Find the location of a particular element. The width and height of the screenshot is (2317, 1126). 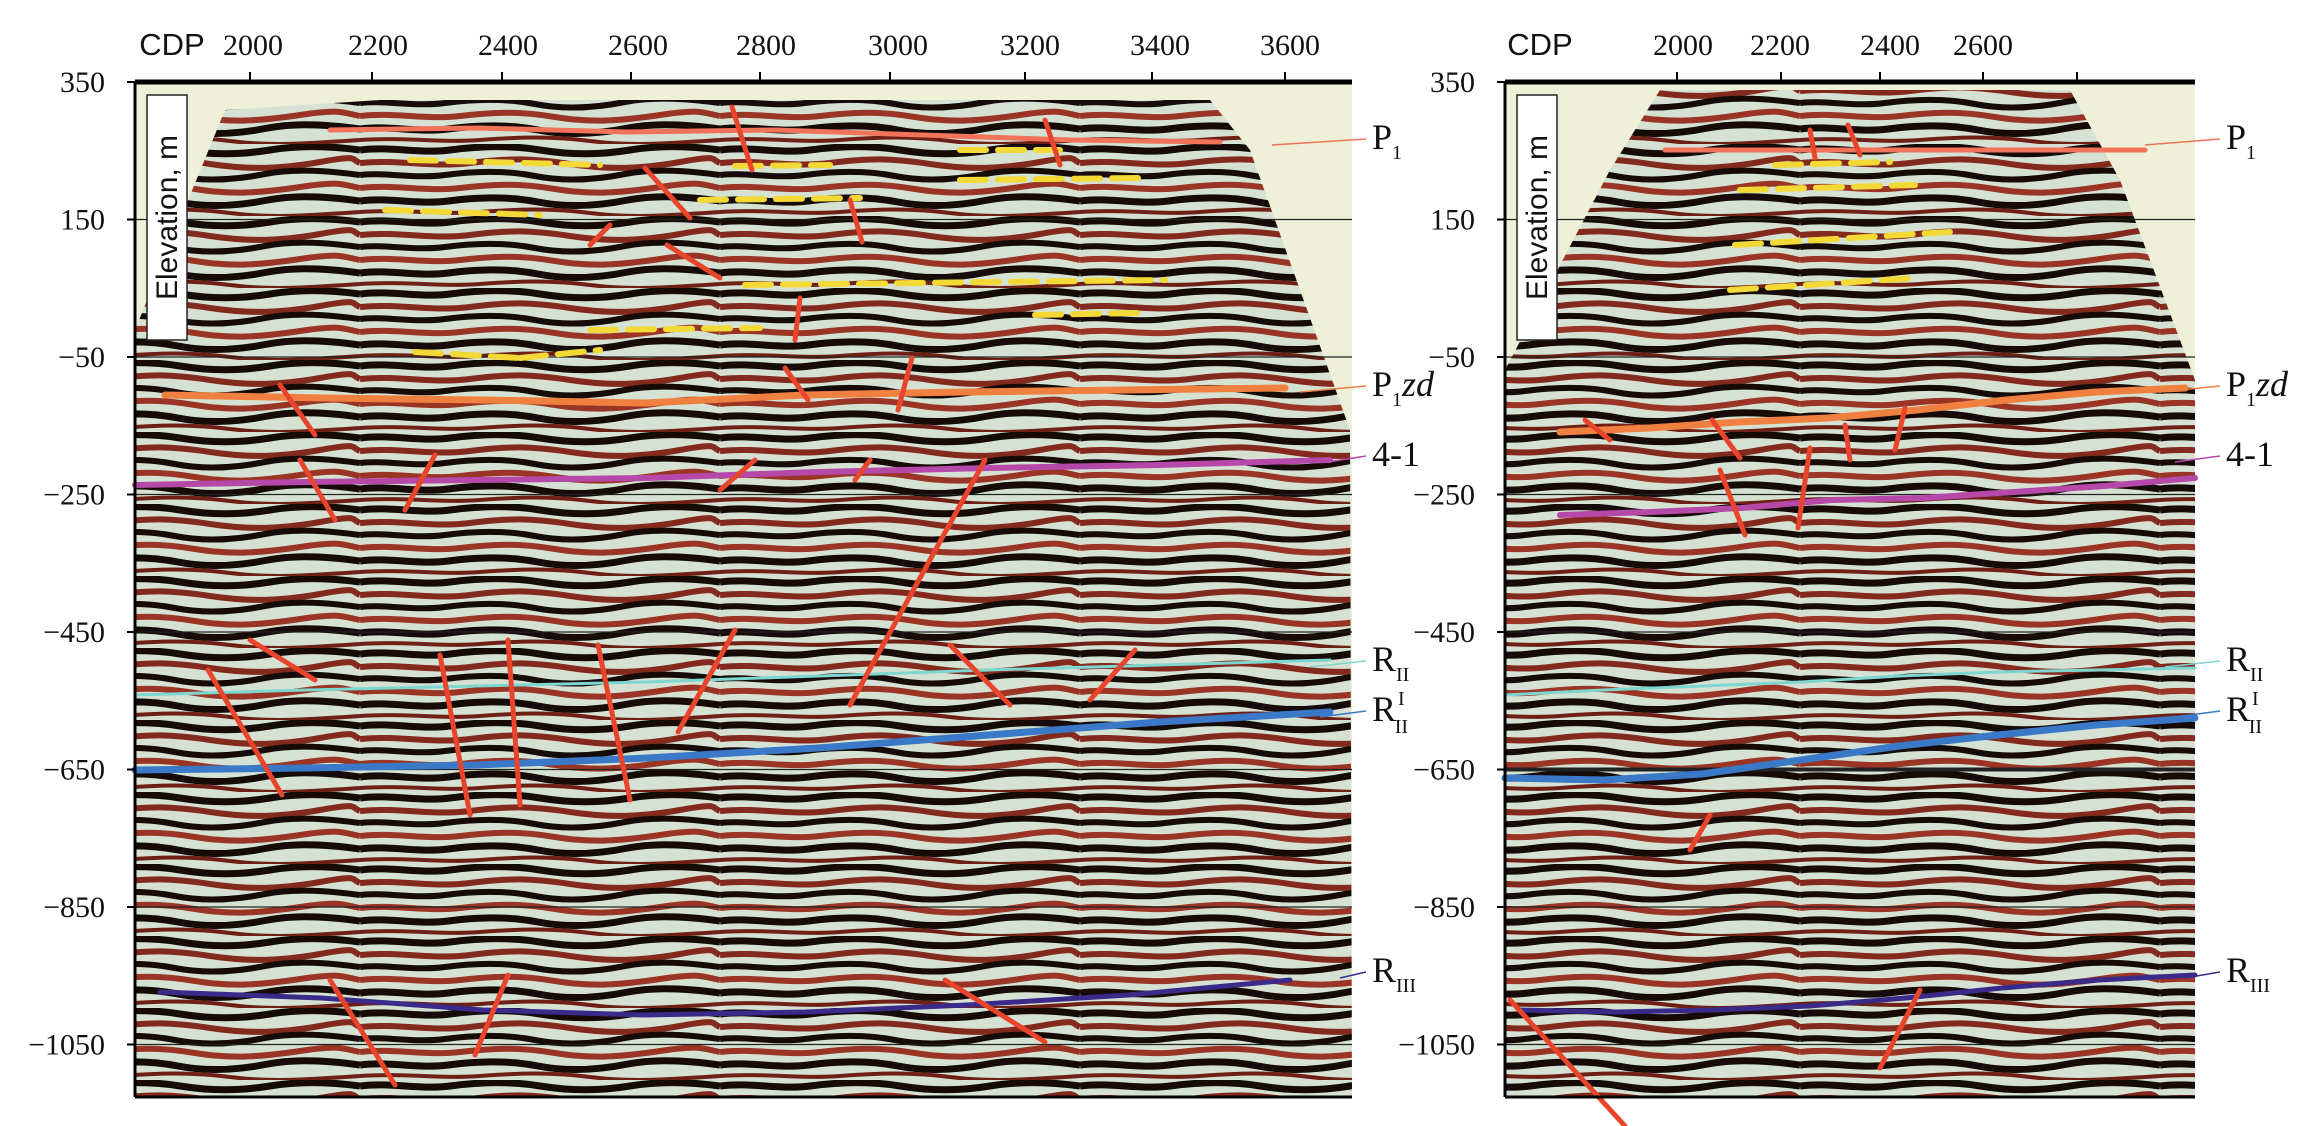

cdp-tick-label: 2200 is located at coordinates (378, 45).